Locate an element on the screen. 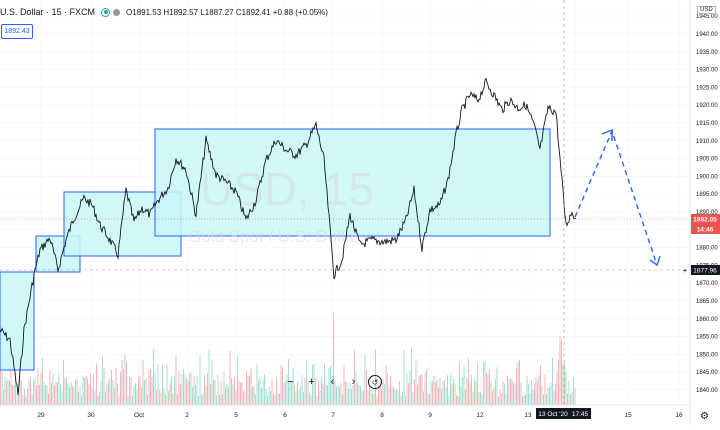 Image resolution: width=720 pixels, height=430 pixels. watermark-description: Gold Spot / U.S. Dollar is located at coordinates (274, 236).